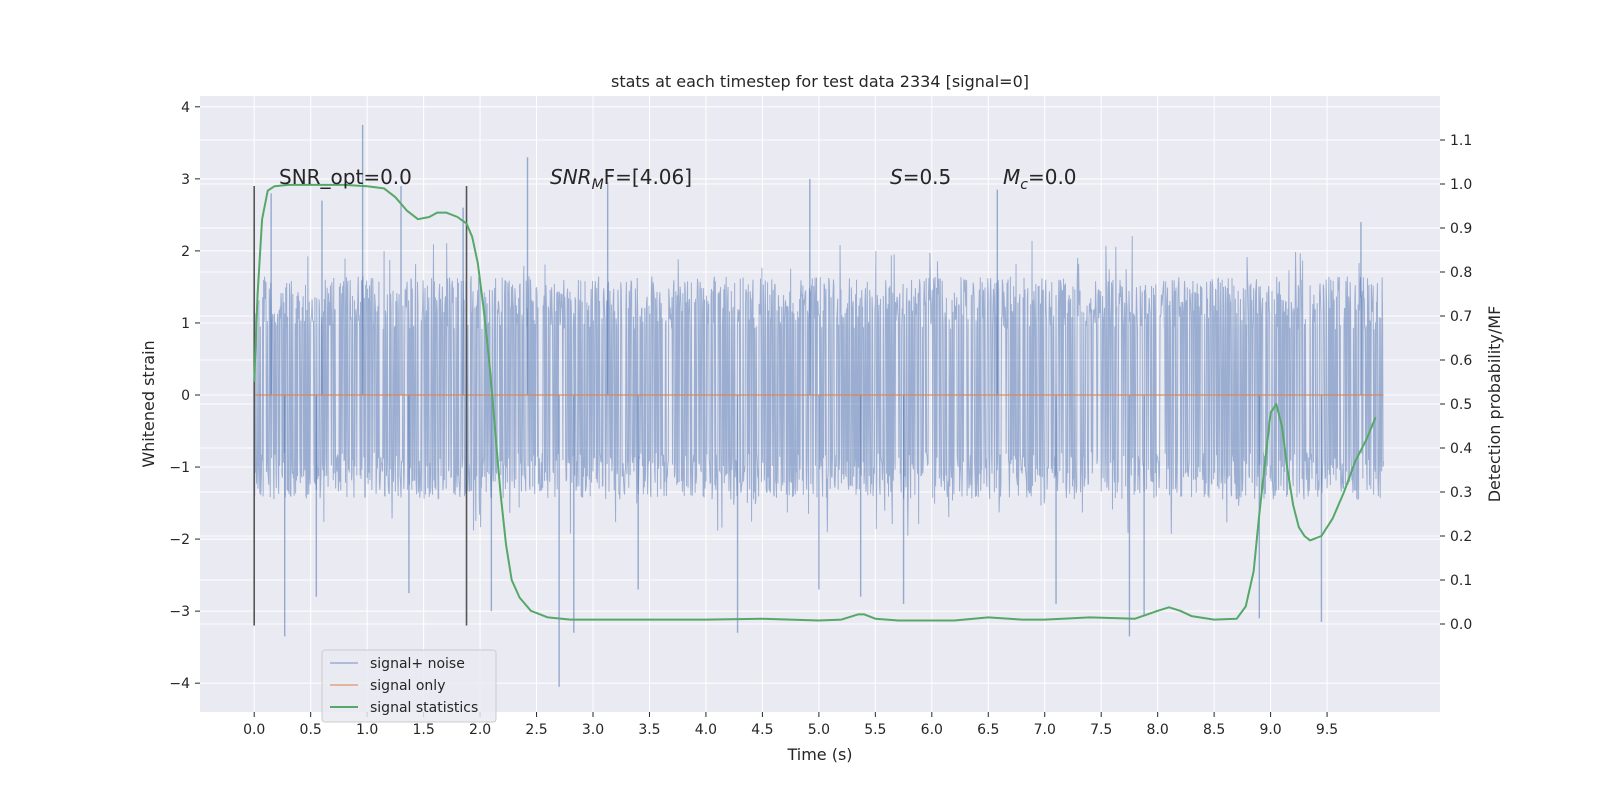 This screenshot has width=1600, height=800. What do you see at coordinates (1461, 273) in the screenshot?
I see `y2-tick-label: 0.8` at bounding box center [1461, 273].